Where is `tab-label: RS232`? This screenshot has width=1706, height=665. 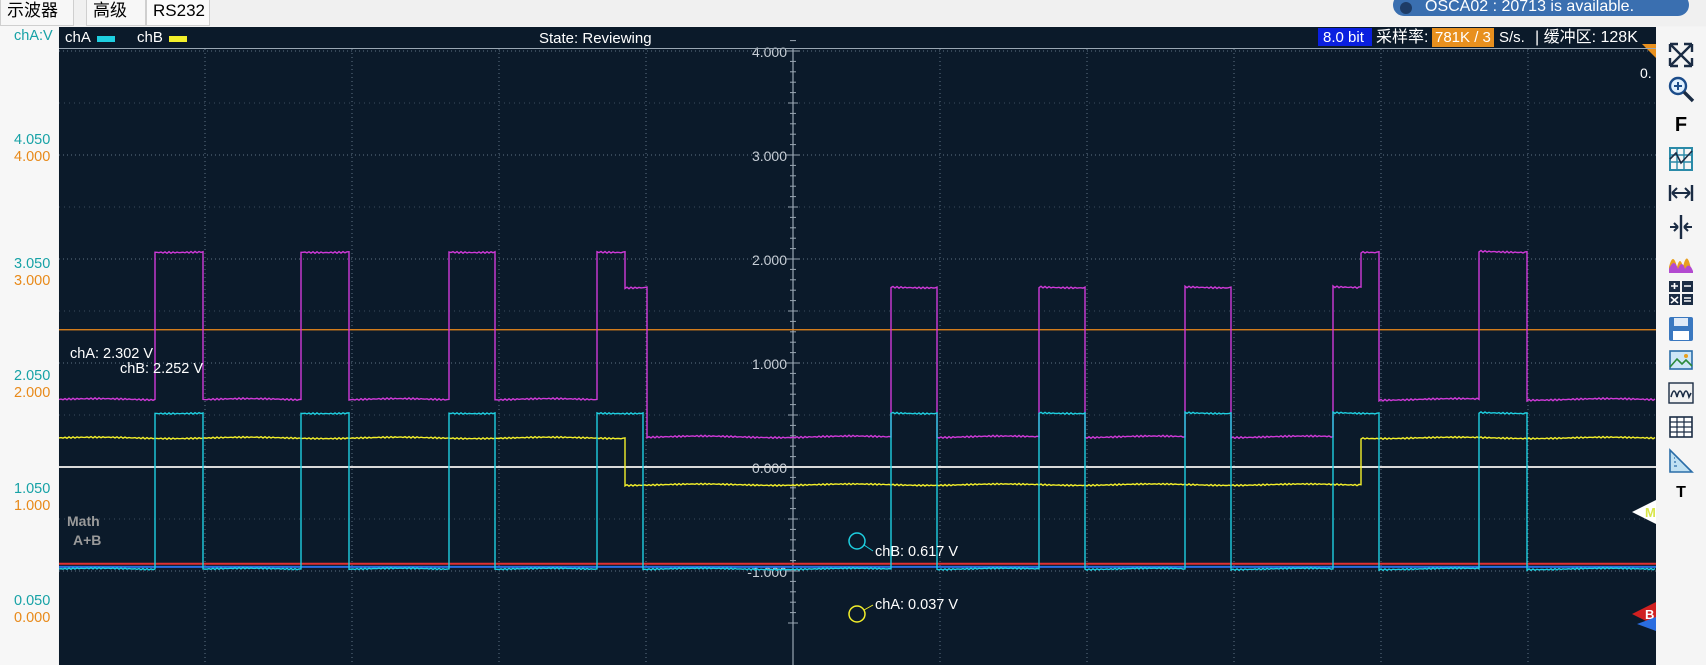 tab-label: RS232 is located at coordinates (179, 10).